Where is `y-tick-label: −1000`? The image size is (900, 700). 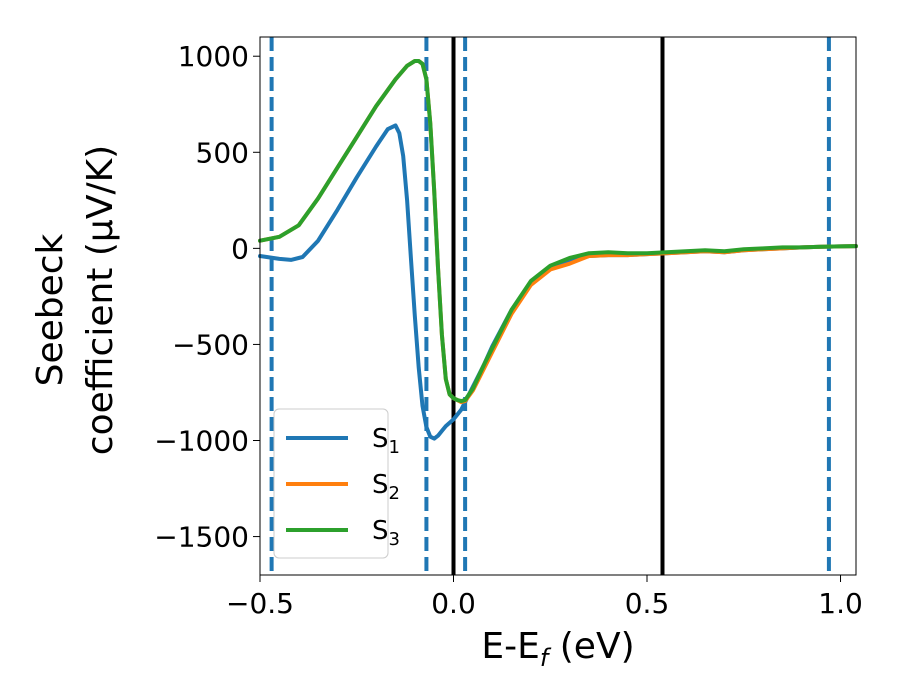 y-tick-label: −1000 is located at coordinates (201, 441).